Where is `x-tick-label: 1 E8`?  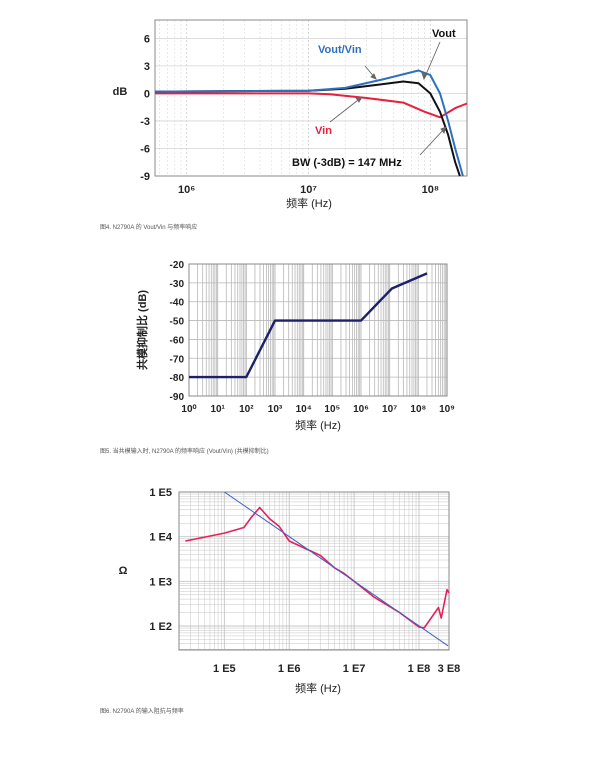
x-tick-label: 1 E8 is located at coordinates (419, 669).